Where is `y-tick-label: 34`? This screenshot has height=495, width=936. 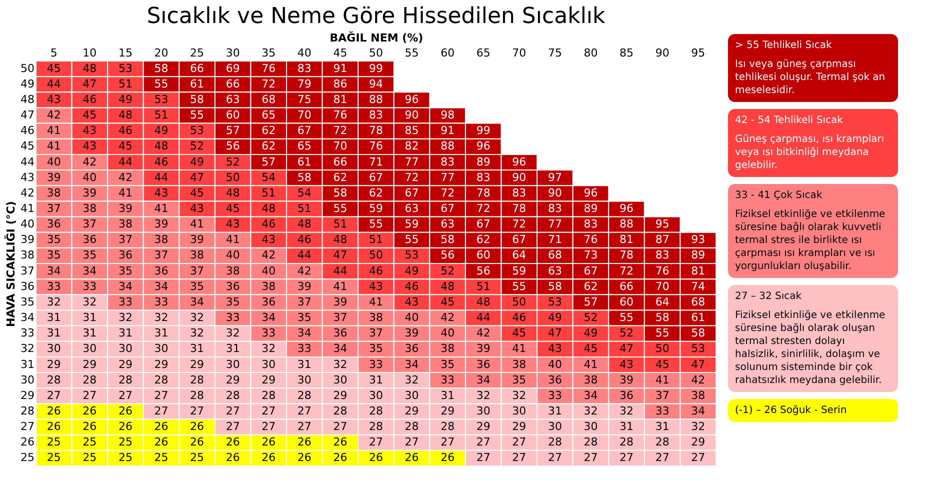
y-tick-label: 34 is located at coordinates (27, 317).